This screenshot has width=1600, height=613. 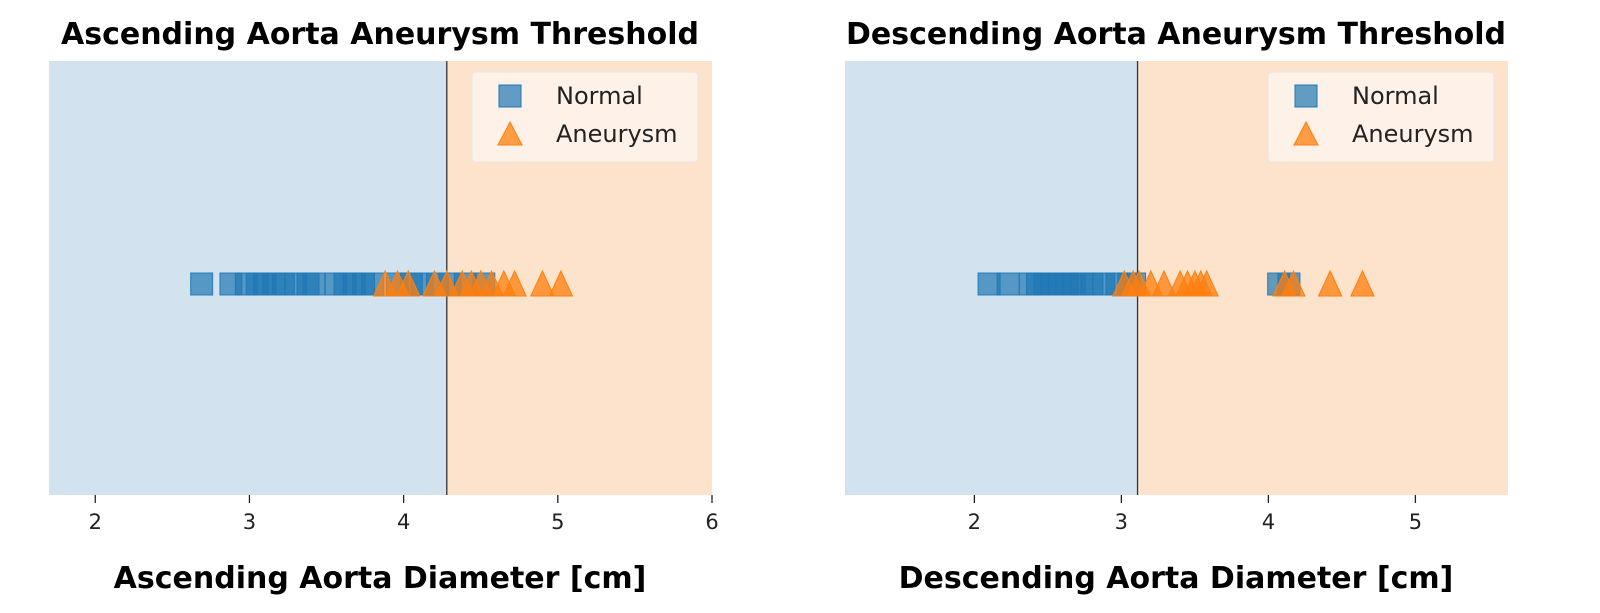 I want to click on descending-series-aneurysm, so click(x=1243, y=283).